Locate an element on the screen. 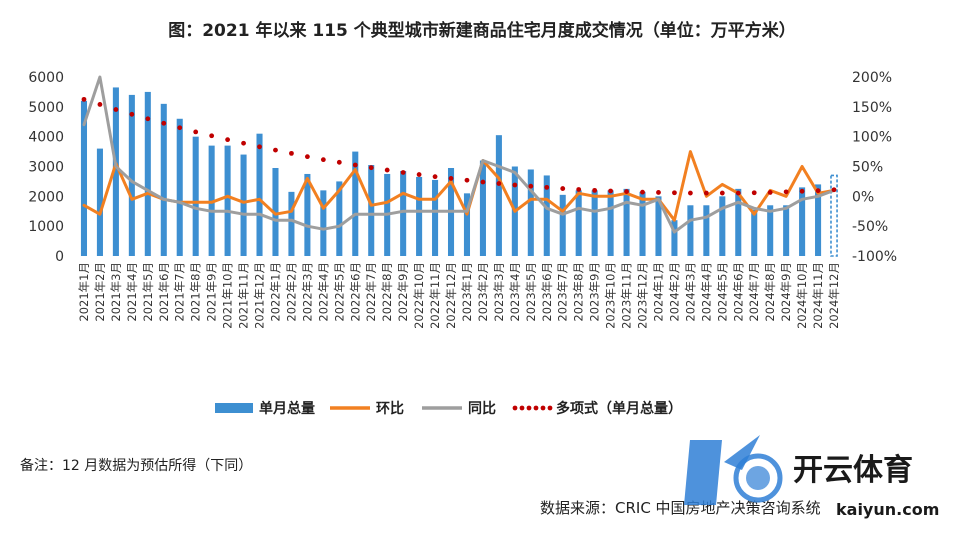  left-axis-tick-label: 3000 is located at coordinates (46, 168).